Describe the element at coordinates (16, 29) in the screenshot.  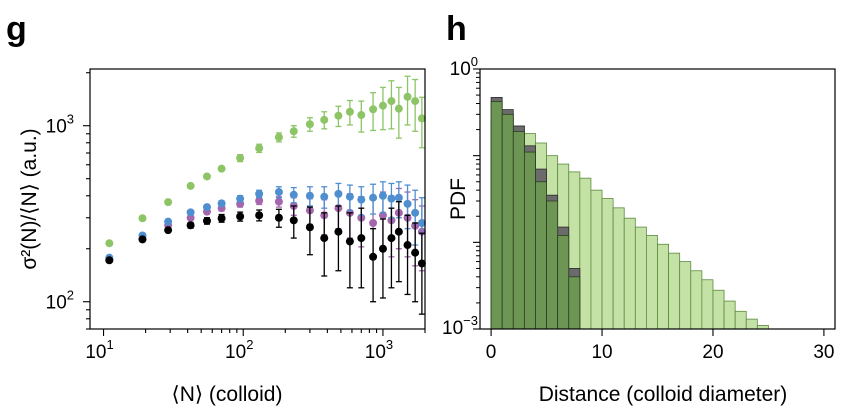
I see `panel-letter-g: g` at that location.